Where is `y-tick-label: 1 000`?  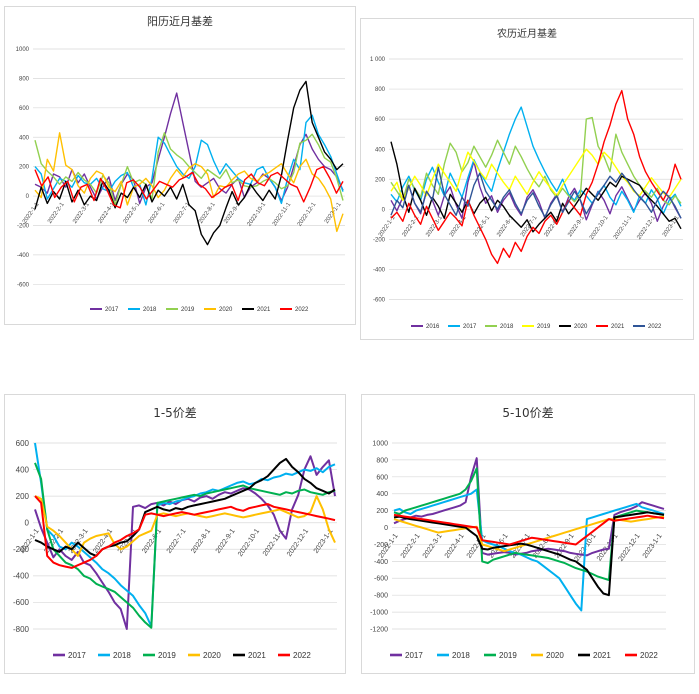
y-tick-label: 1 000 is located at coordinates (378, 60).